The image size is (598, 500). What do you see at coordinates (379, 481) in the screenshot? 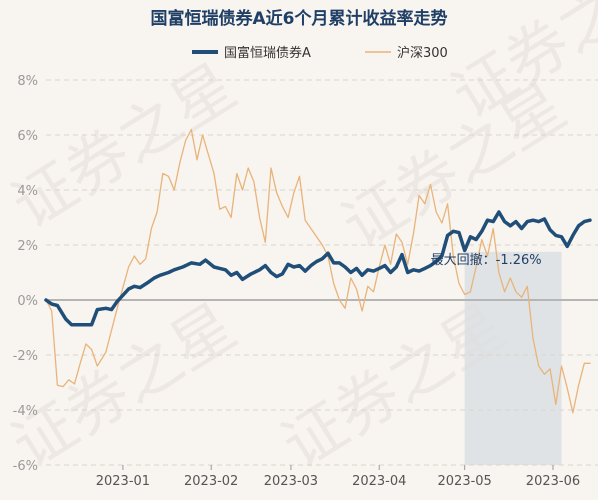
I see `x-tick-label: 2023-04` at bounding box center [379, 481].